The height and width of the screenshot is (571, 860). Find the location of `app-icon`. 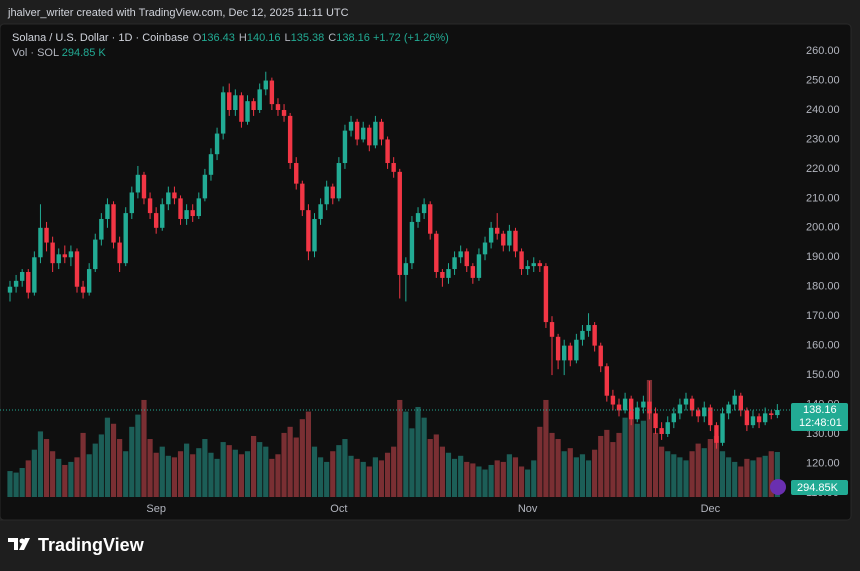

app-icon is located at coordinates (778, 487).